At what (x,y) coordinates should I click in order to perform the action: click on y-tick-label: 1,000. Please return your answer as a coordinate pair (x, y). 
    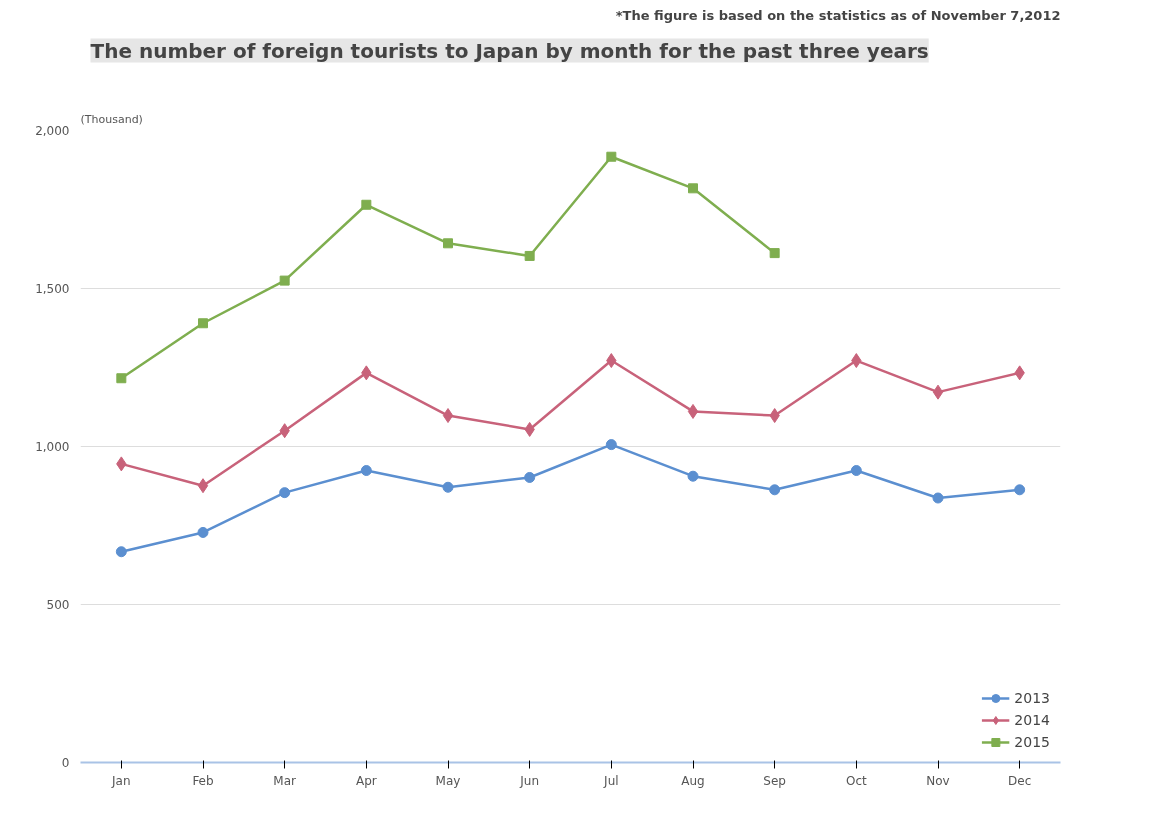
    Looking at the image, I should click on (52, 447).